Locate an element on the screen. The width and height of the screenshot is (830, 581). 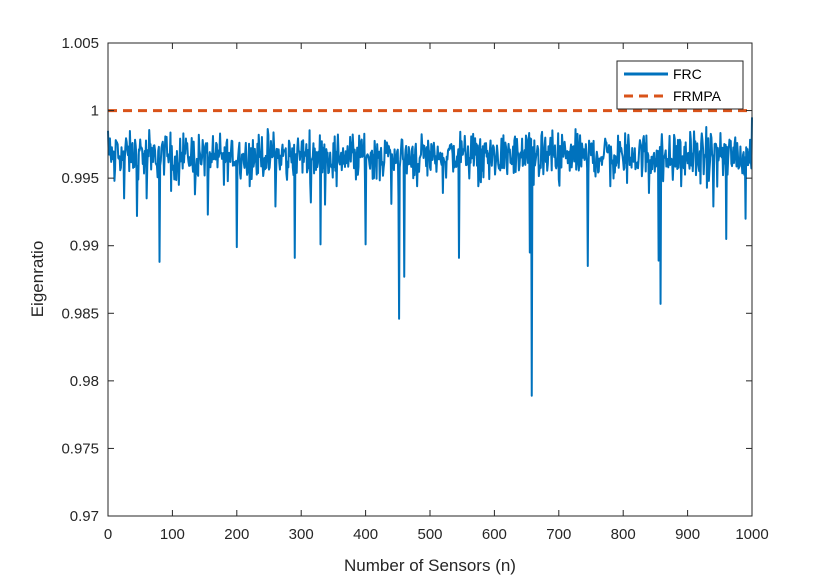
y-tick-label: 0.975 is located at coordinates (80, 448).